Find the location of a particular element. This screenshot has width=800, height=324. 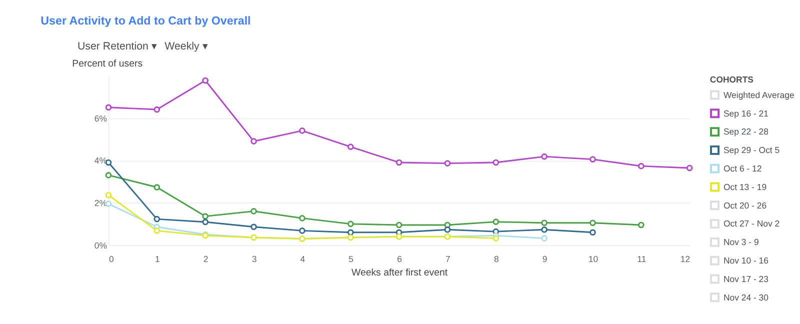

x-tick-label: 3 is located at coordinates (254, 259).